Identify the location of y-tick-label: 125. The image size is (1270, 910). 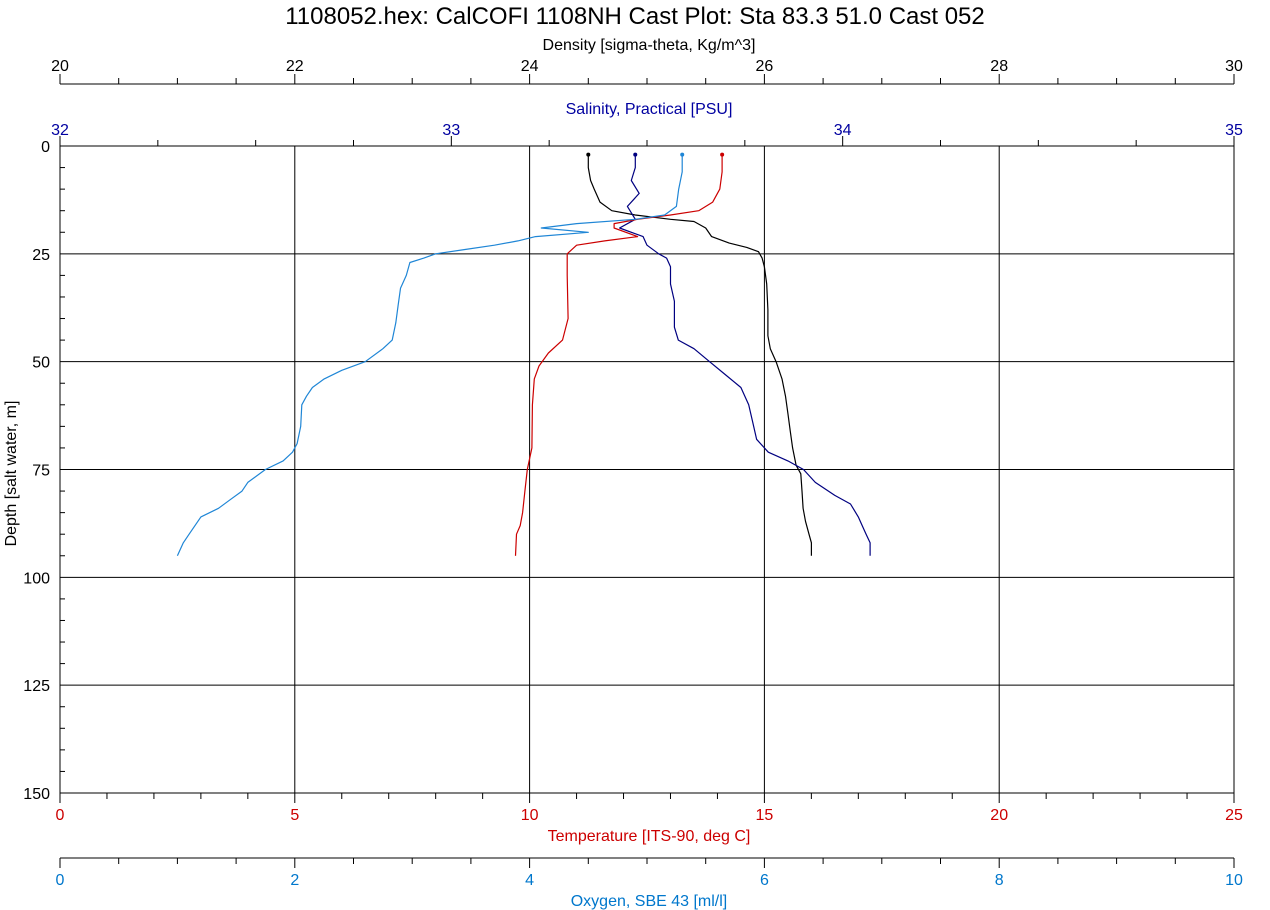
(36, 686).